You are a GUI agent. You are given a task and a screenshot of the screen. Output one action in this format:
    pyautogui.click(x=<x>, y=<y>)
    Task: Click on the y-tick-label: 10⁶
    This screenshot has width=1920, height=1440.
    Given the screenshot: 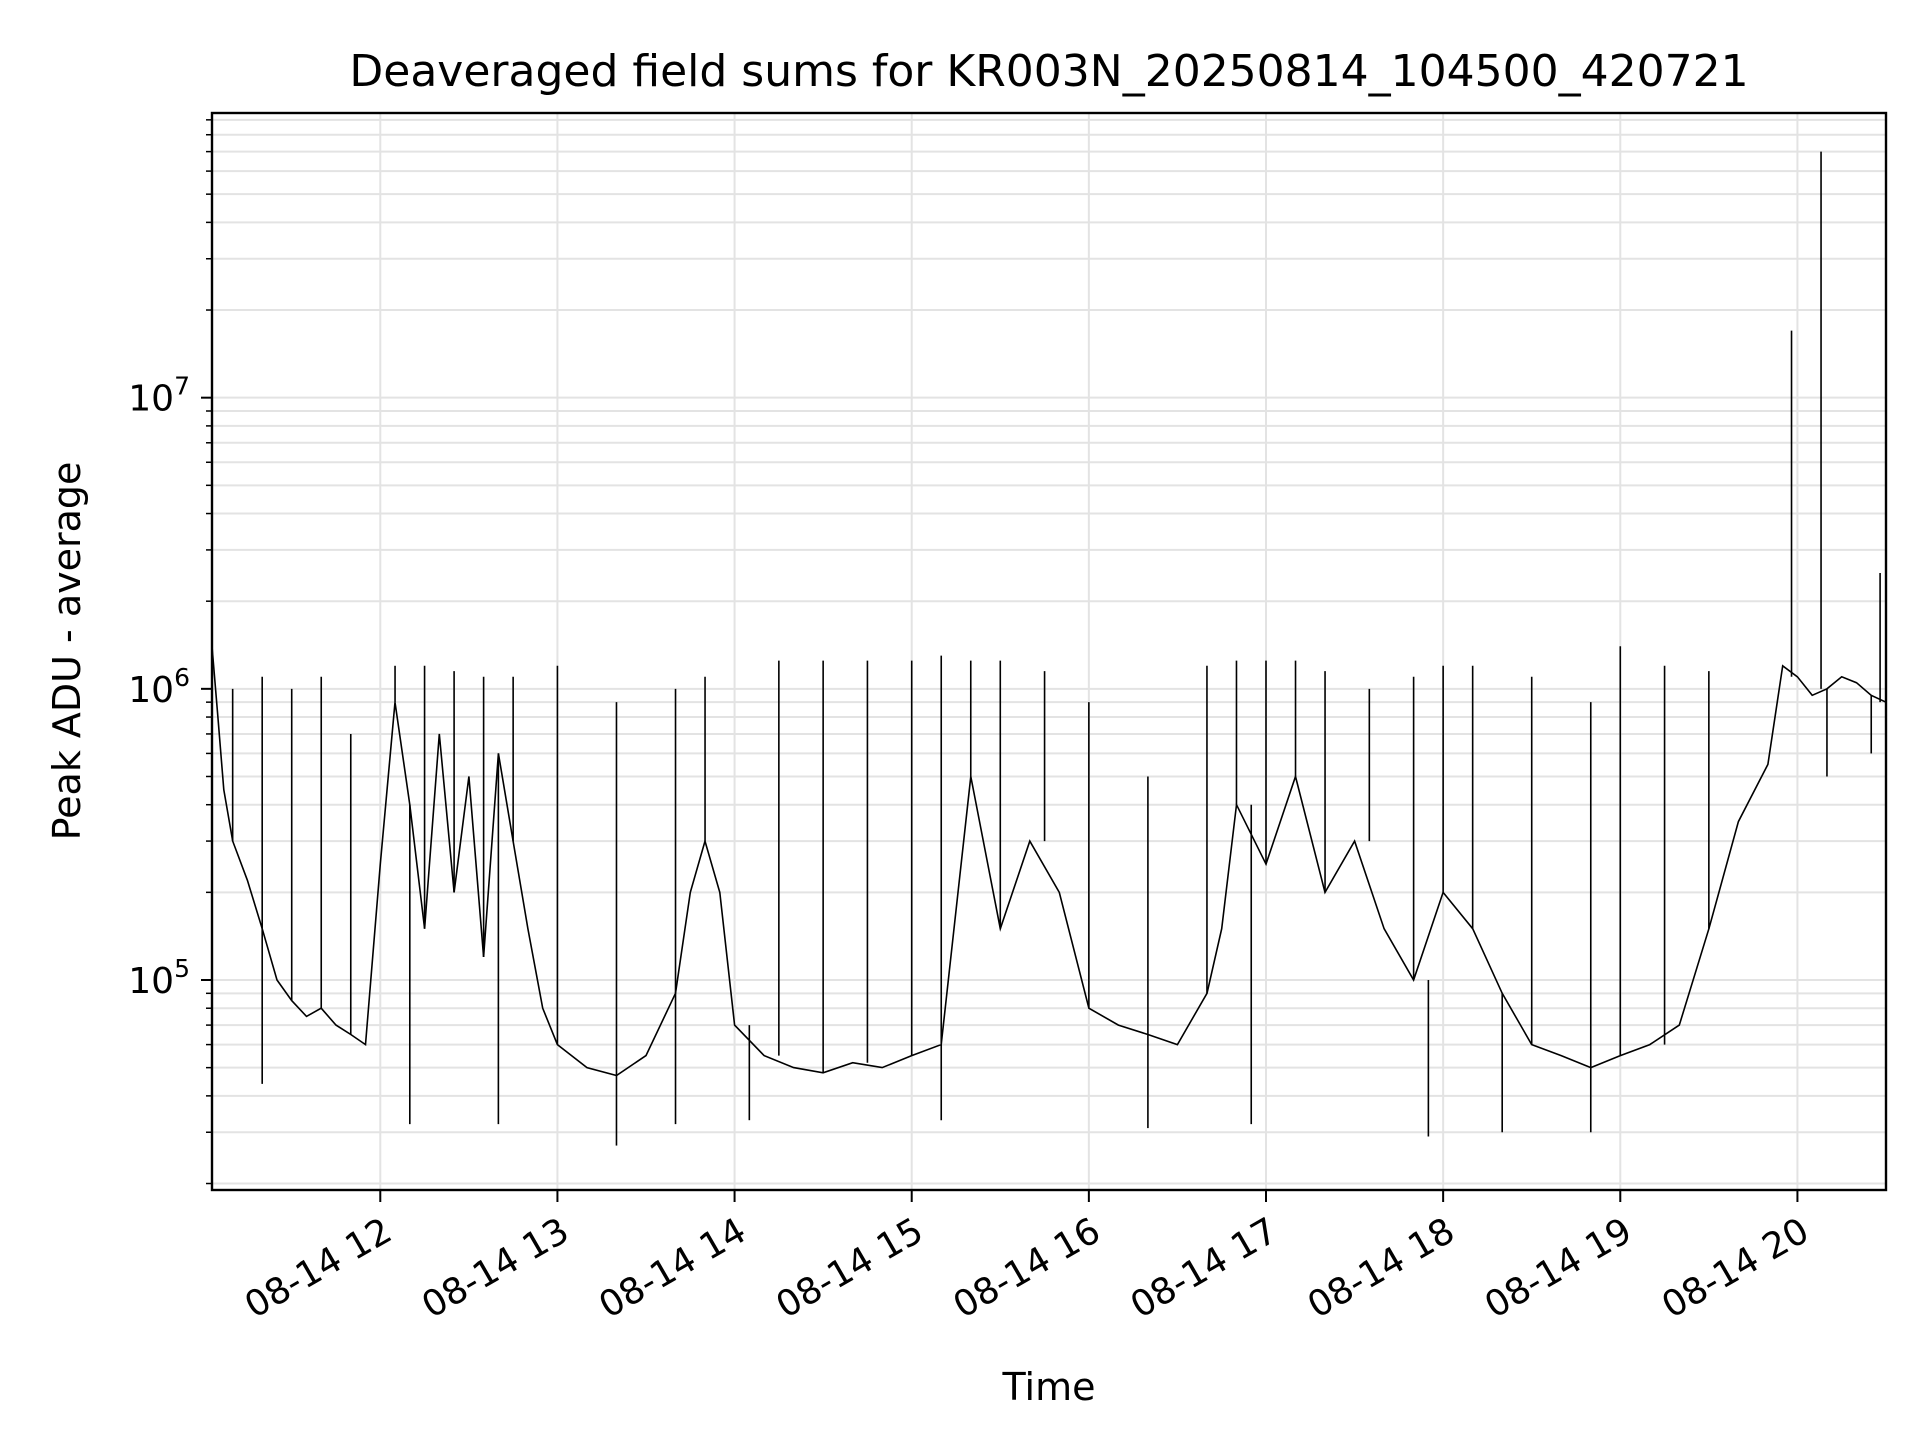 What is the action you would take?
    pyautogui.click(x=159, y=687)
    